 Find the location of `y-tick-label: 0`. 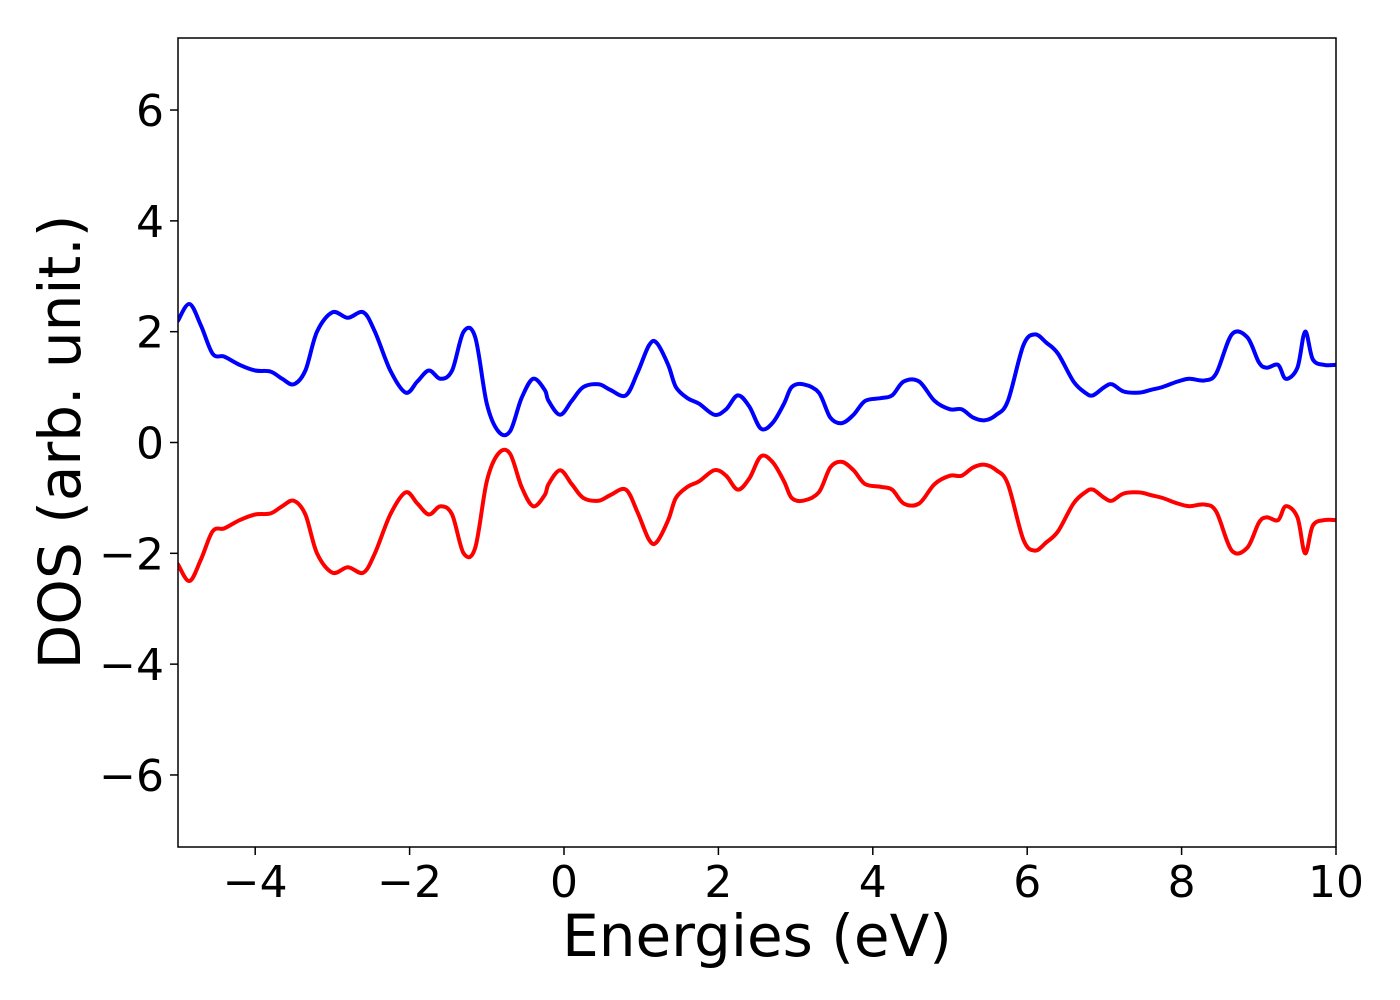

y-tick-label: 0 is located at coordinates (150, 444).